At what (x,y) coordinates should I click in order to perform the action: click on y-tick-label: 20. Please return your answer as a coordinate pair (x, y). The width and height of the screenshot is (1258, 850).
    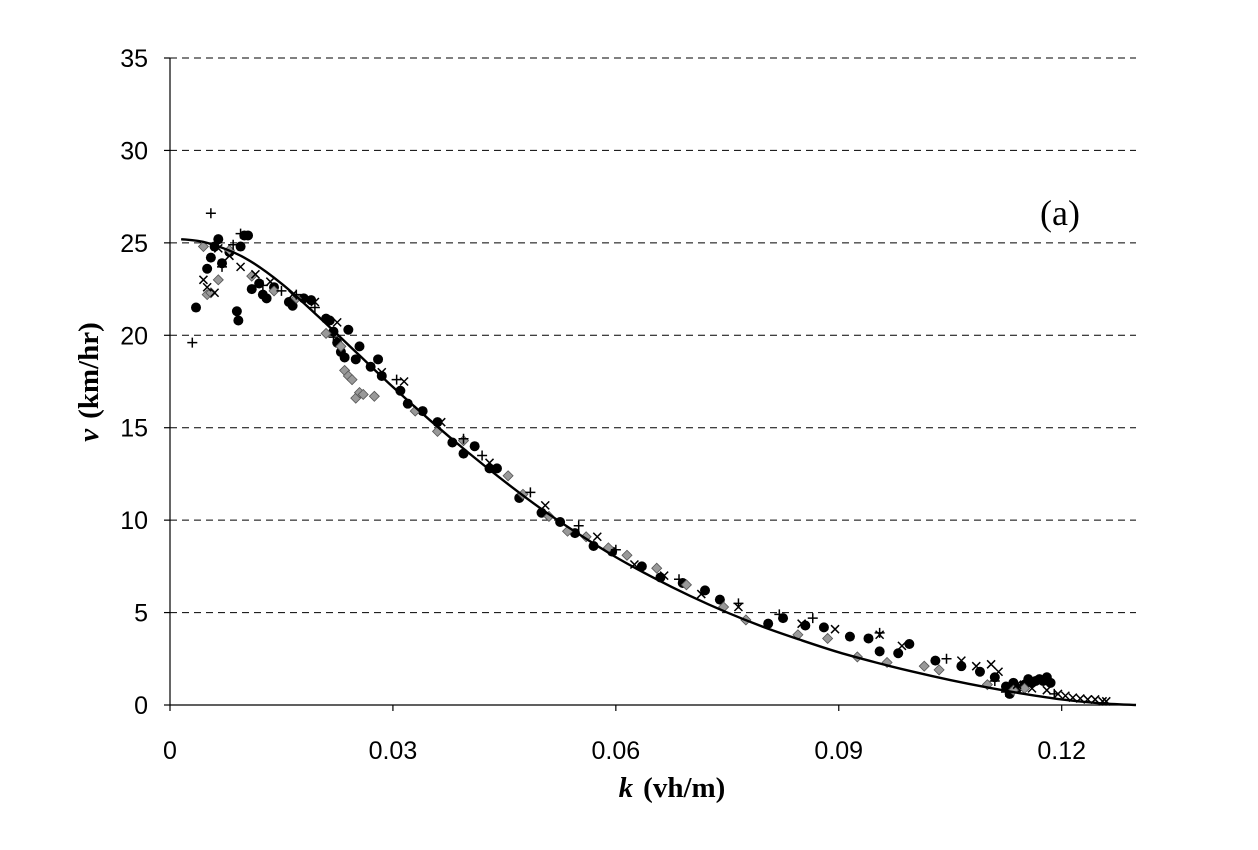
    Looking at the image, I should click on (134, 336).